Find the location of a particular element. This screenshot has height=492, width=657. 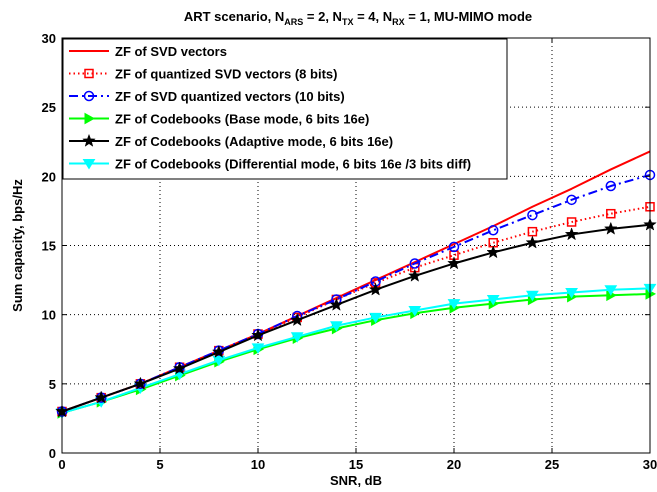

chart-title-sub-tx: TX is located at coordinates (348, 22).